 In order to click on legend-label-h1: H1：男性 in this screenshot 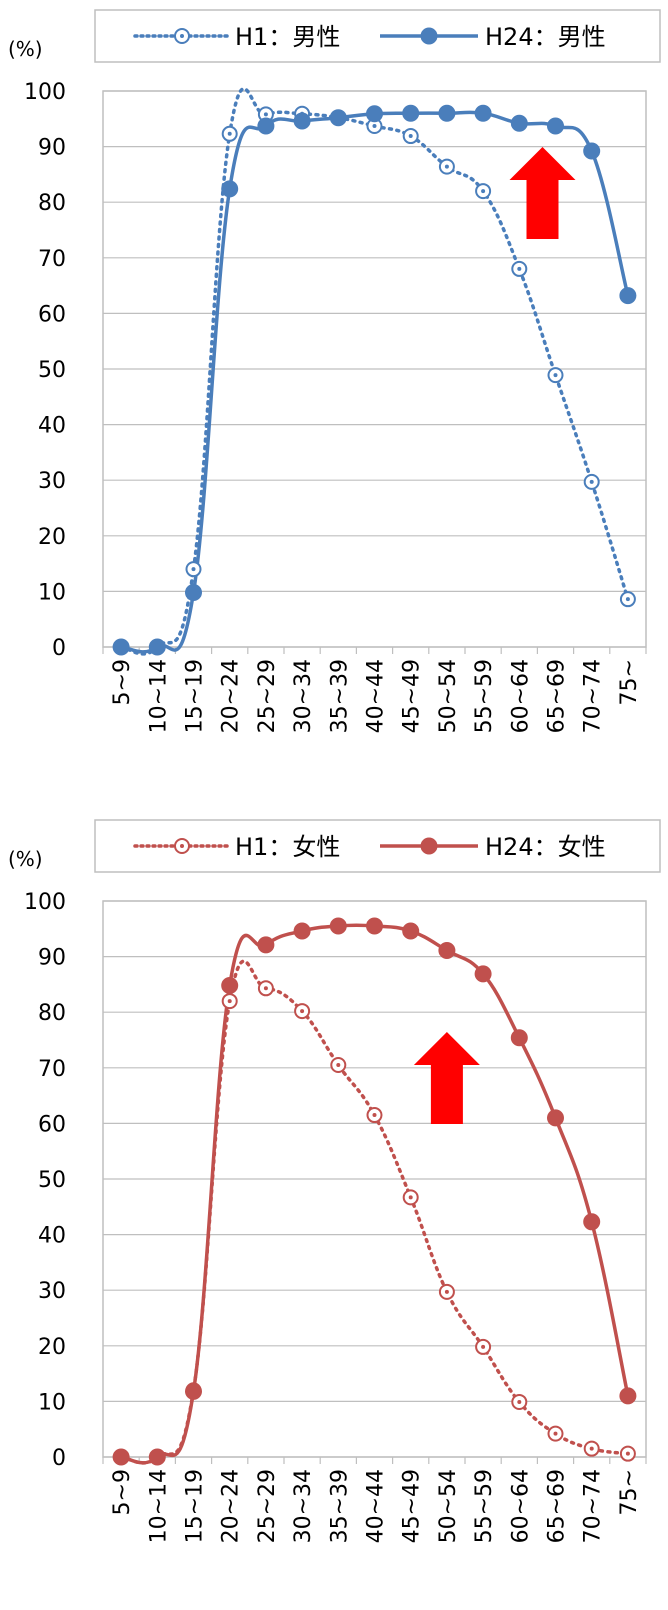, I will do `click(287, 37)`.